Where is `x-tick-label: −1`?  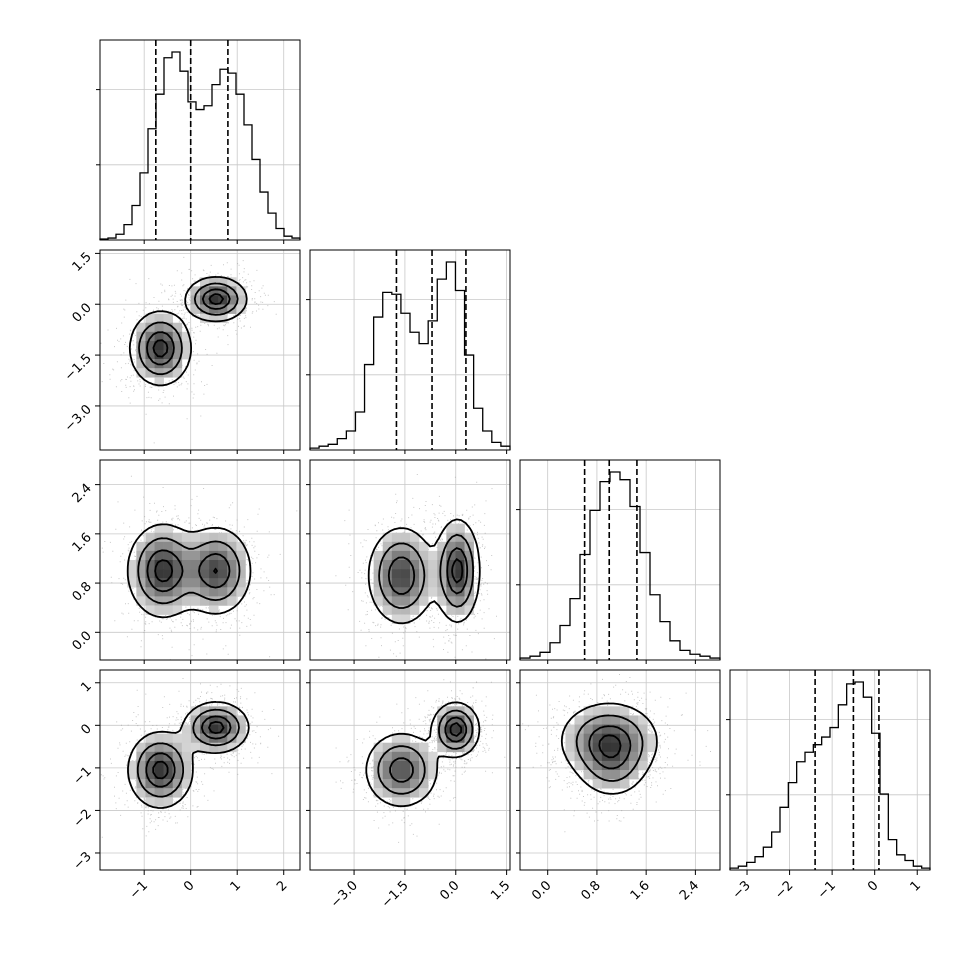 x-tick-label: −1 is located at coordinates (827, 890).